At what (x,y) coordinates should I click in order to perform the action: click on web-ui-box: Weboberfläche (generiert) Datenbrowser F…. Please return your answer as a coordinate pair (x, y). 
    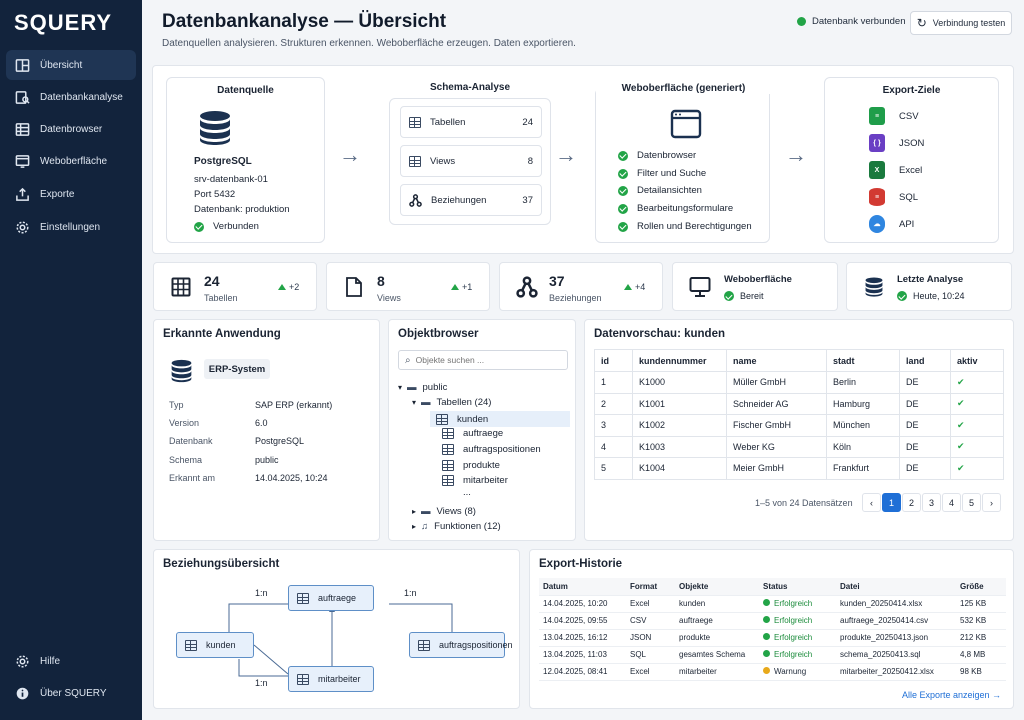
    Looking at the image, I should click on (683, 163).